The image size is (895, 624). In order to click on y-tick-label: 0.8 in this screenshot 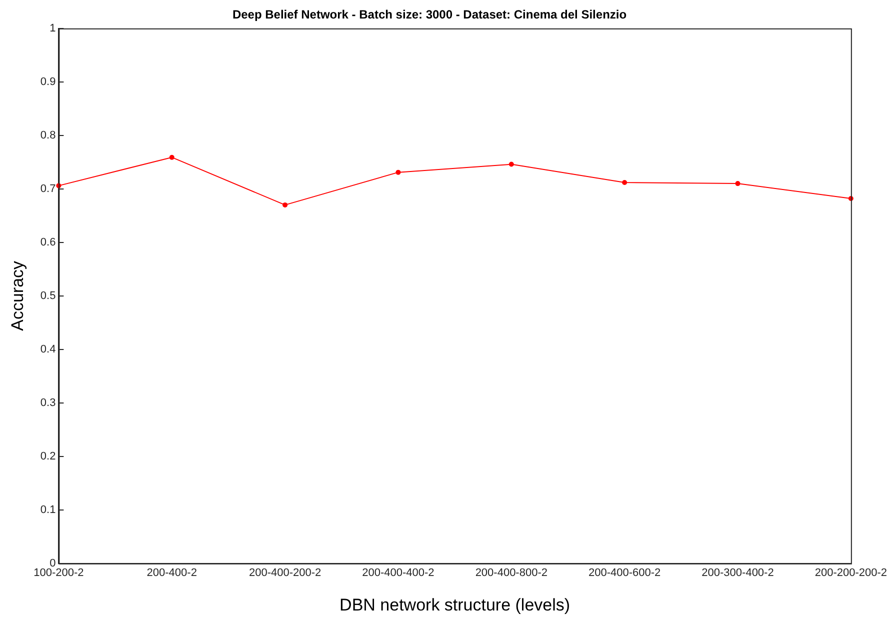, I will do `click(48, 135)`.